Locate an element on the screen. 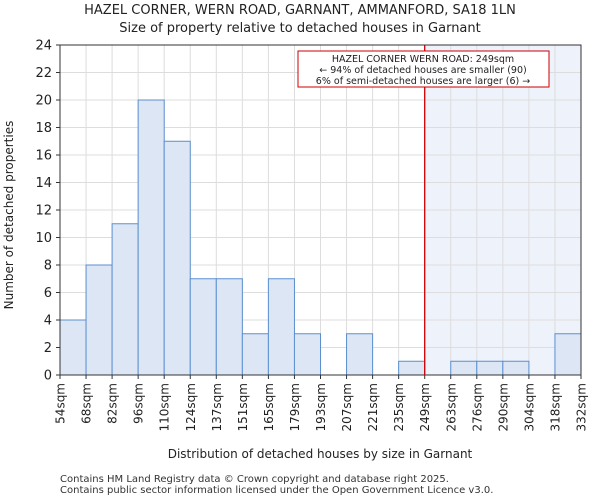 This screenshot has width=600, height=500. y-tick-label: 6 is located at coordinates (48, 293).